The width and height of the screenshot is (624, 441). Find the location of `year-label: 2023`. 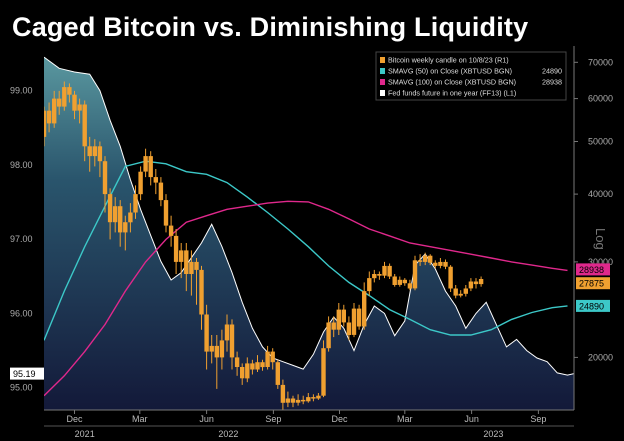

year-label: 2023 is located at coordinates (493, 434).